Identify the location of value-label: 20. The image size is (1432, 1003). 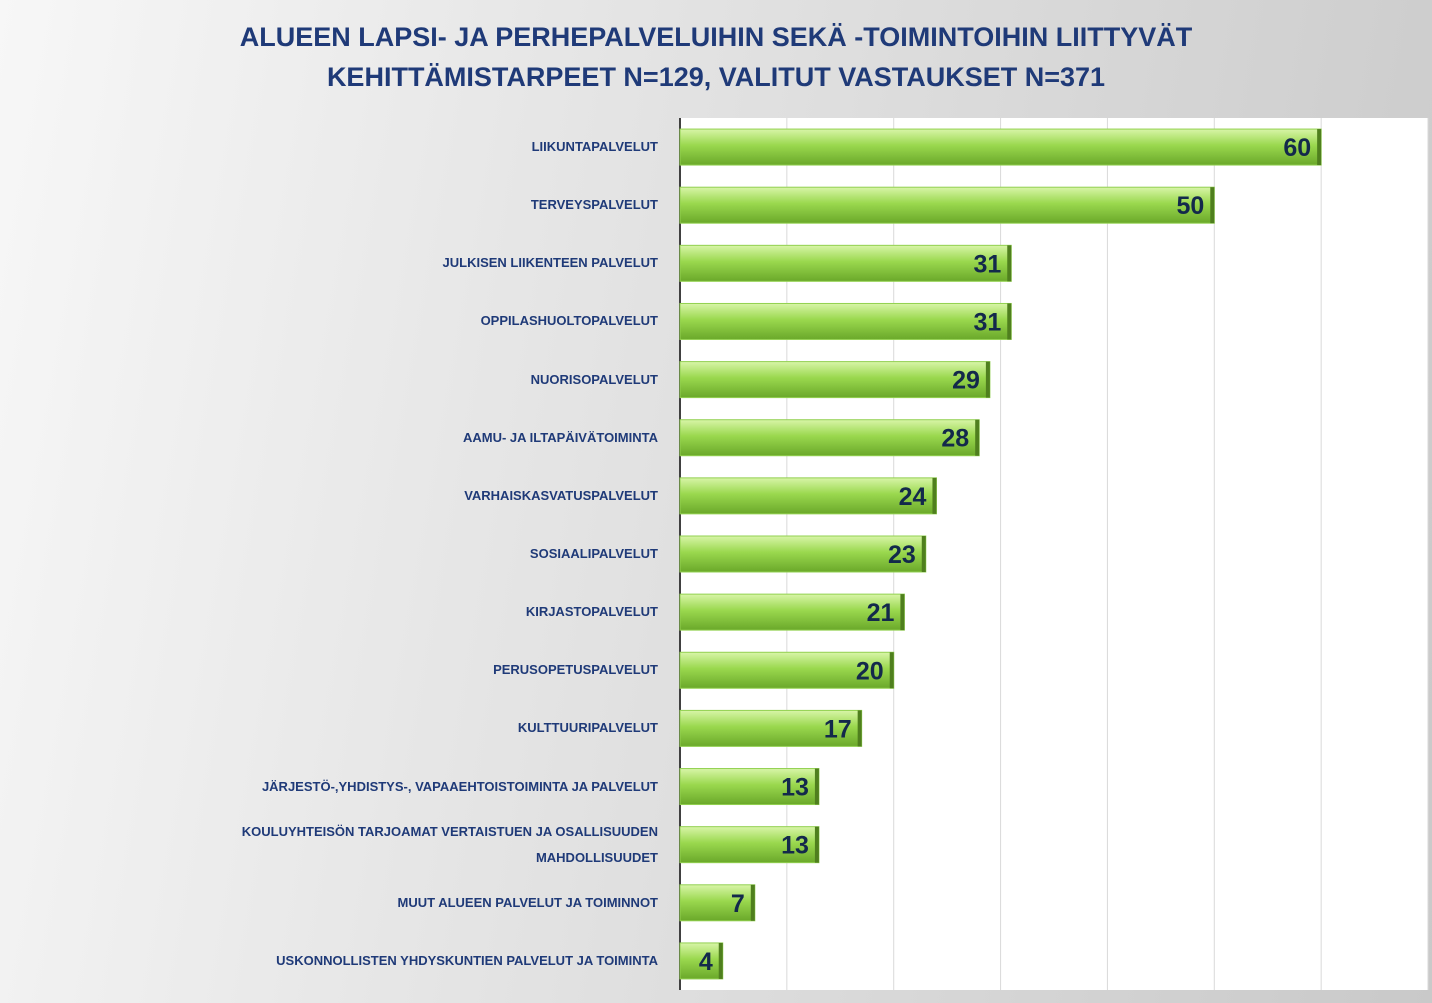
(870, 671).